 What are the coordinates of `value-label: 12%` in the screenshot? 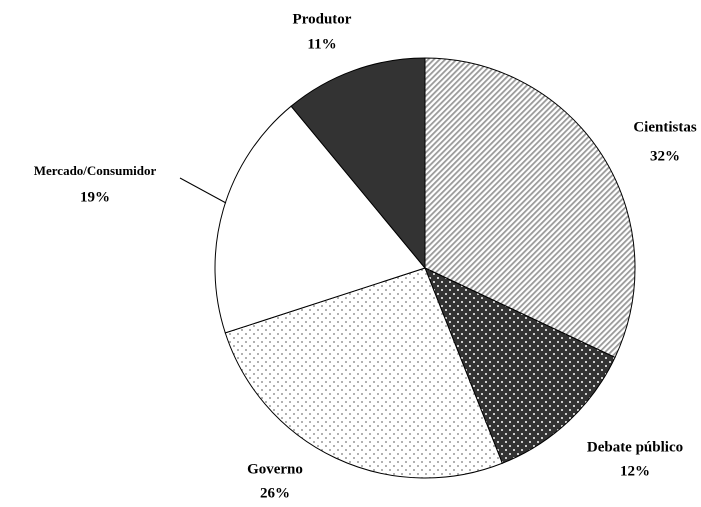 It's located at (635, 471).